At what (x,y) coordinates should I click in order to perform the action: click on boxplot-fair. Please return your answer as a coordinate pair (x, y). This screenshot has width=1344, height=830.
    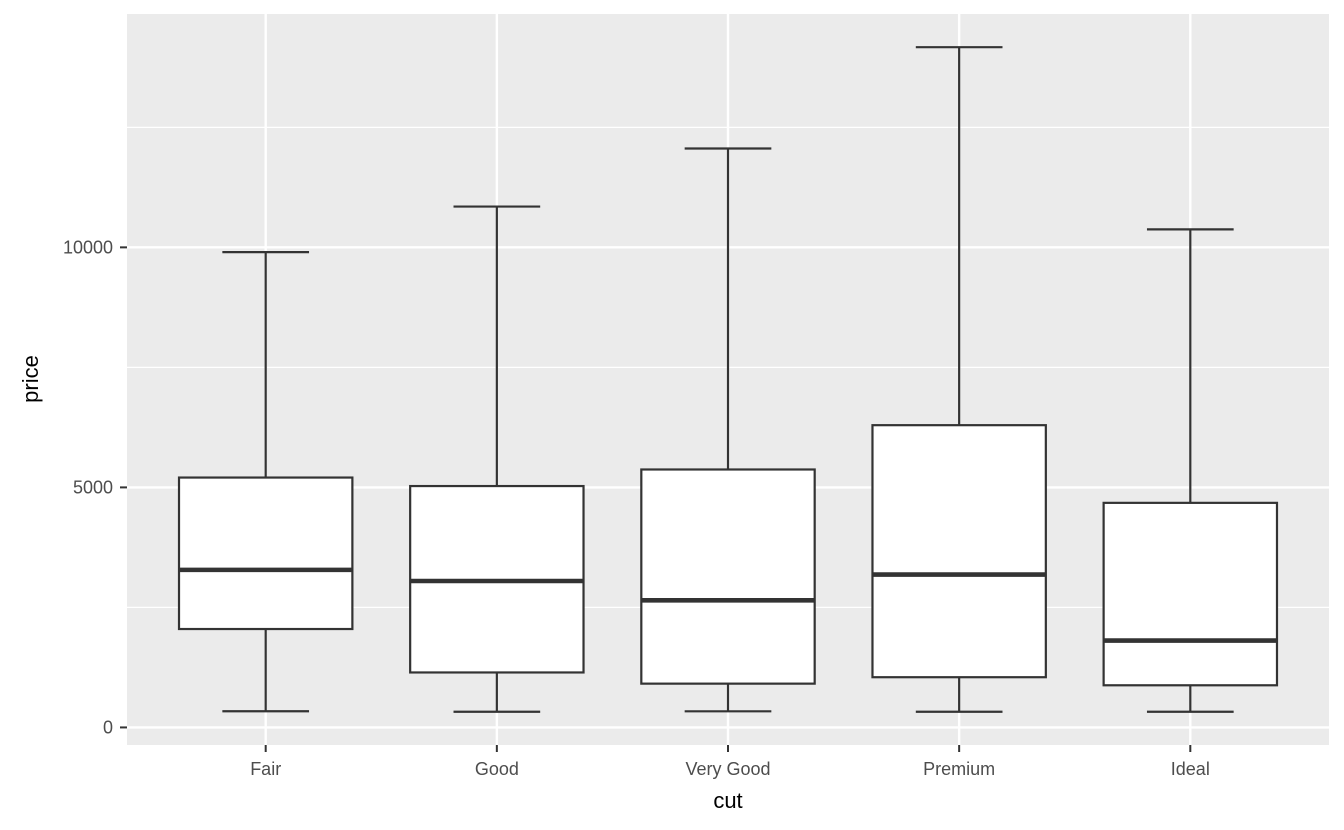
    Looking at the image, I should click on (265, 482).